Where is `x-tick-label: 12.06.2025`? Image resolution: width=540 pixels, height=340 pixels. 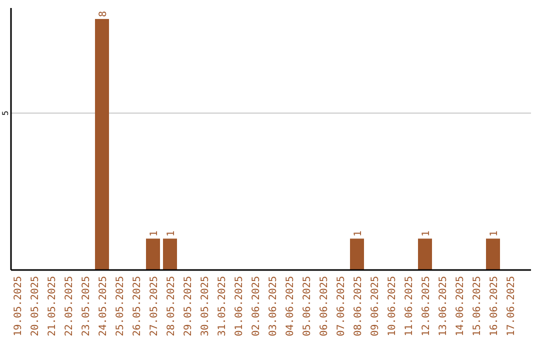 x-tick-label: 12.06.2025 is located at coordinates (426, 306).